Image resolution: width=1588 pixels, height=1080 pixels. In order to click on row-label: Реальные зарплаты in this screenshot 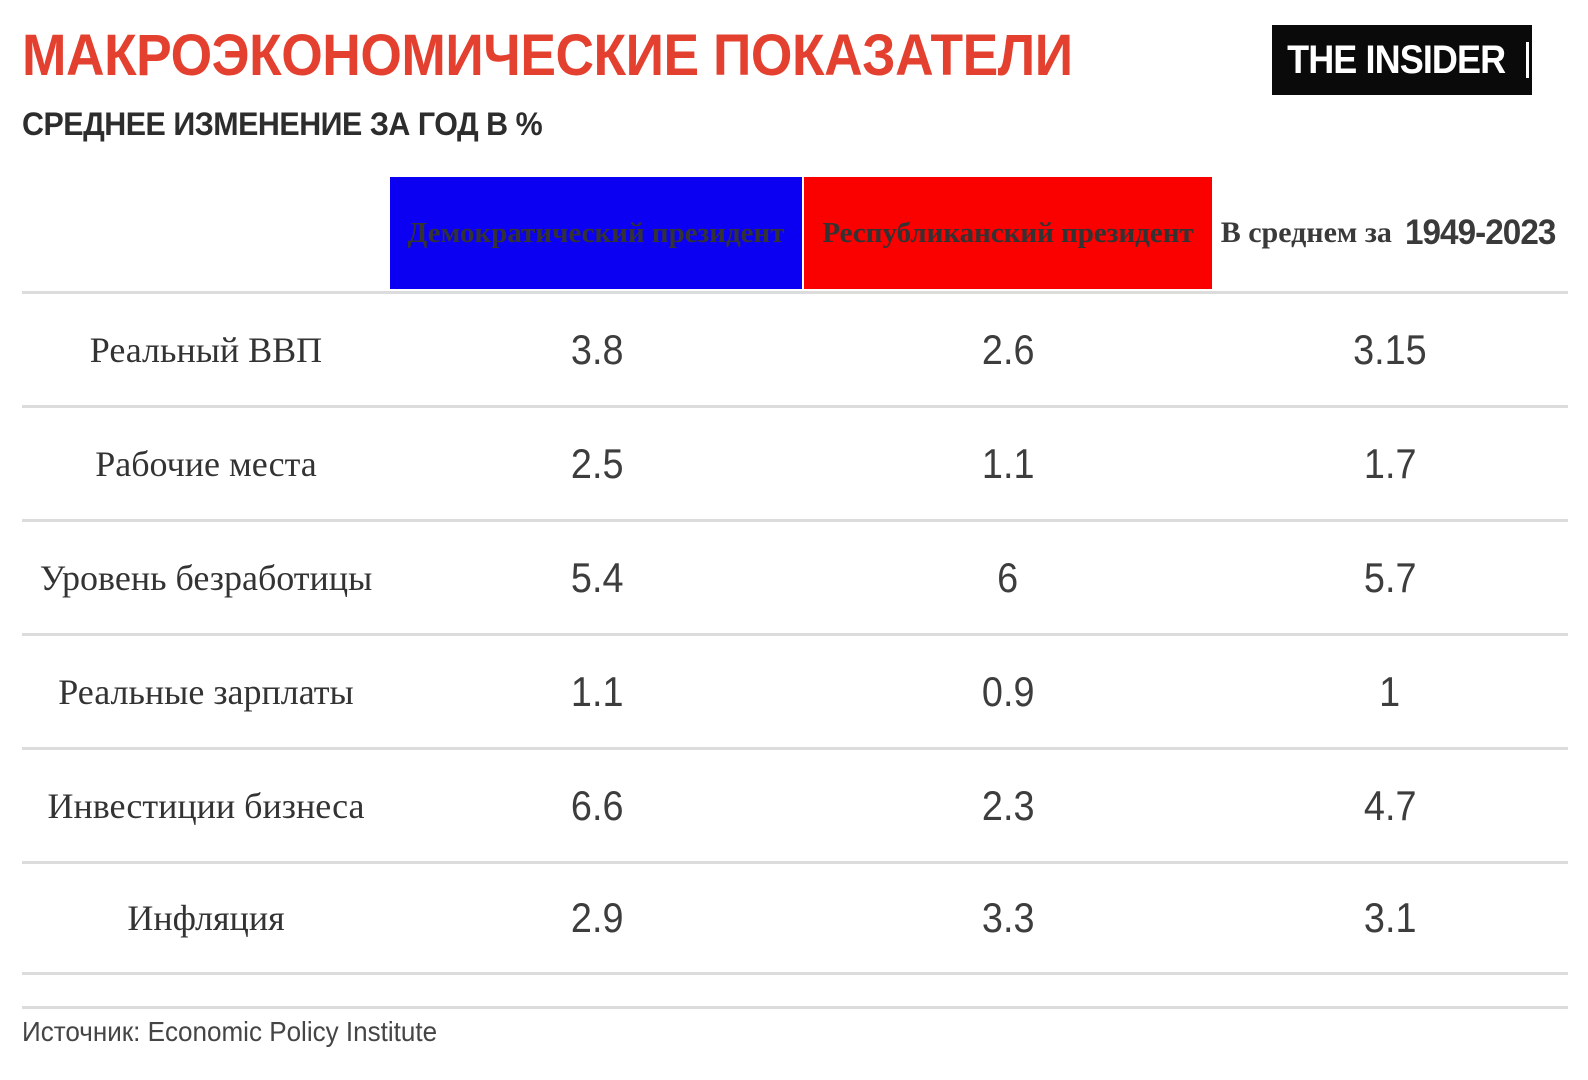, I will do `click(206, 691)`.